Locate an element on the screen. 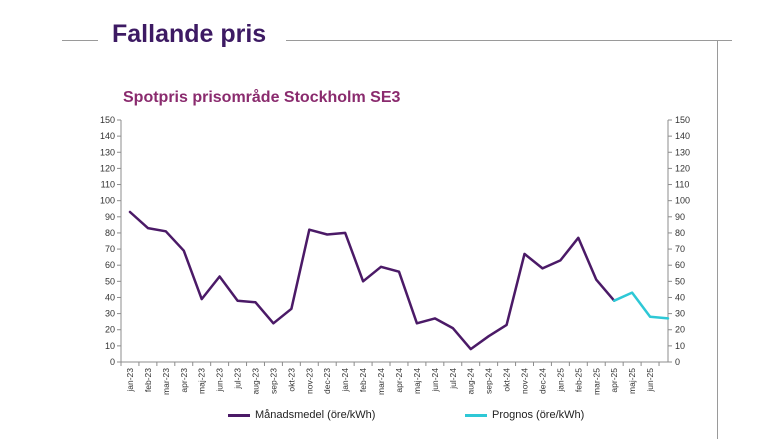  x-tick-label: mar-25 is located at coordinates (596, 381).